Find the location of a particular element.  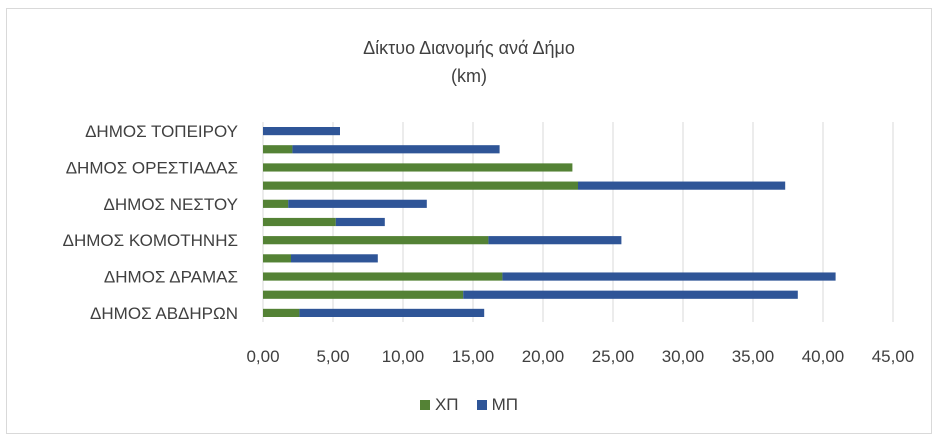

category-label: ΔΗΜΟΣ ΟΡΕΣΤΙΑΔΑΣ is located at coordinates (152, 167).